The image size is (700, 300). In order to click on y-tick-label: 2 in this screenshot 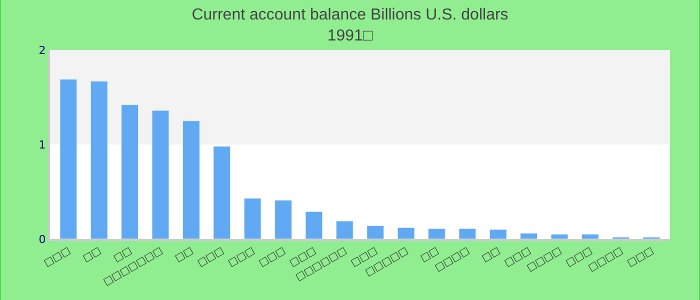, I will do `click(42, 50)`.